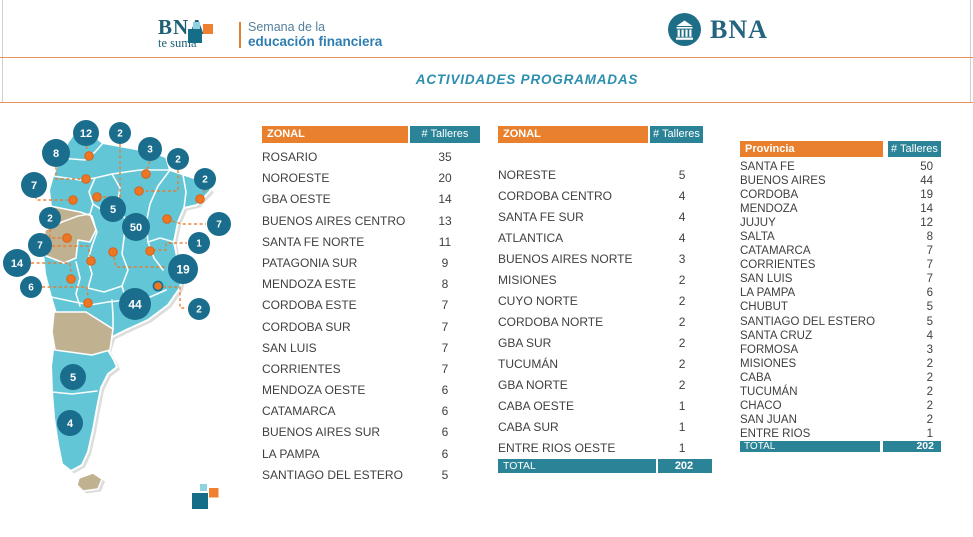 This screenshot has height=537, width=973. Describe the element at coordinates (811, 446) in the screenshot. I see `total-label: TOTAL` at that location.